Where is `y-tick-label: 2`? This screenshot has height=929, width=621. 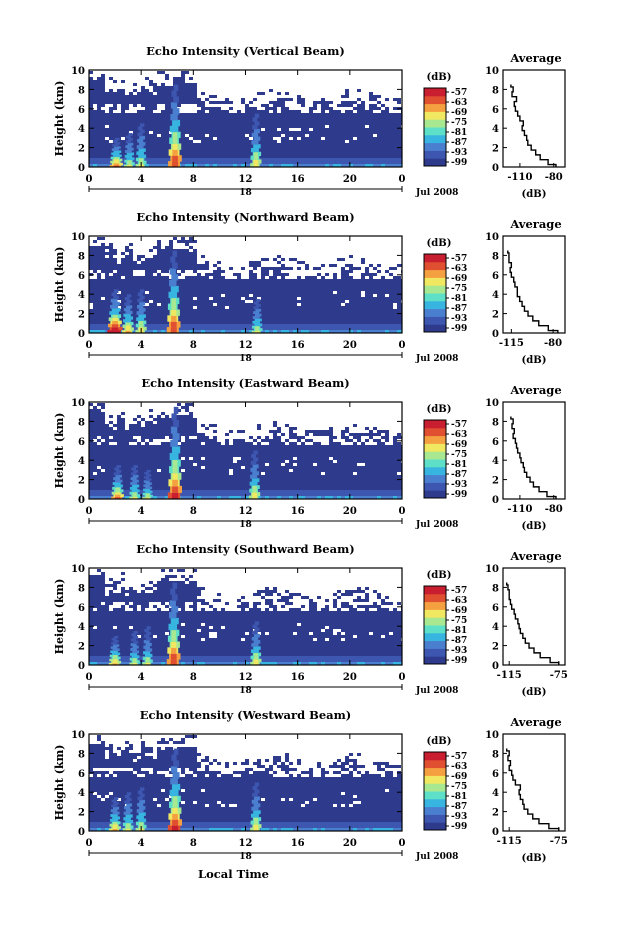
y-tick-label: 2 is located at coordinates (81, 149).